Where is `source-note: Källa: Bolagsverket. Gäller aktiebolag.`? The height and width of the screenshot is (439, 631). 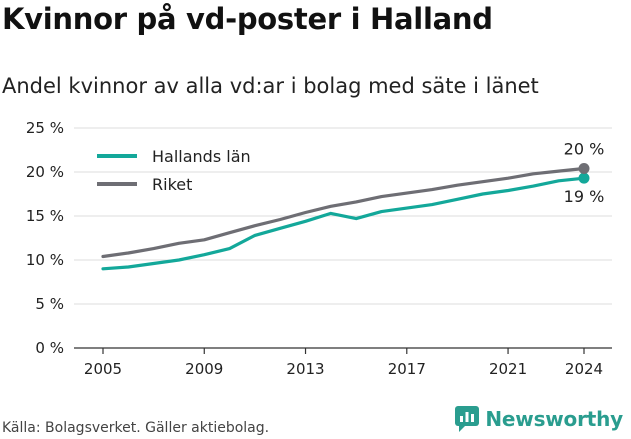 source-note: Källa: Bolagsverket. Gäller aktiebolag. is located at coordinates (136, 428).